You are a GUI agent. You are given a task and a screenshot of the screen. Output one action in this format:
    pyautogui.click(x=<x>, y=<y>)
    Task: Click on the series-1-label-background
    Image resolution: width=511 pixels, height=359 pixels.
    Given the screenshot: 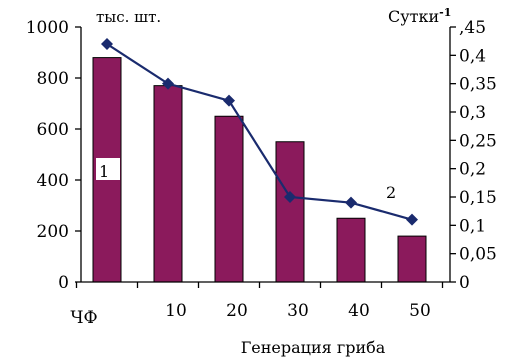 What is the action you would take?
    pyautogui.click(x=108, y=169)
    